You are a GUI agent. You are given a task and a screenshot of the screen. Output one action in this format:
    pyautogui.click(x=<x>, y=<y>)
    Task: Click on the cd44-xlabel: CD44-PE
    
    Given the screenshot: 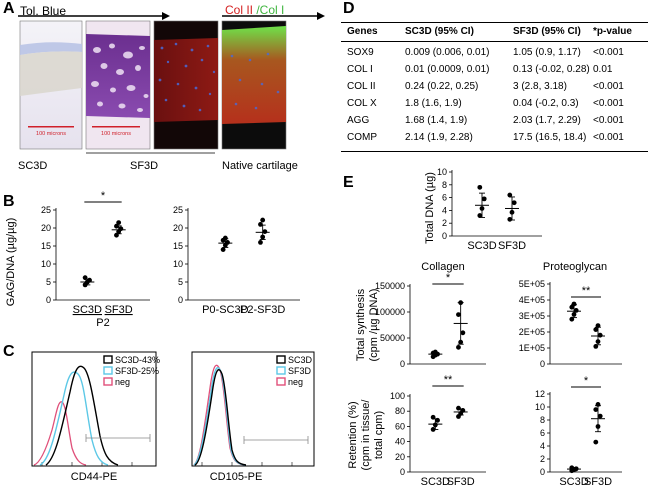 What is the action you would take?
    pyautogui.click(x=94, y=477)
    